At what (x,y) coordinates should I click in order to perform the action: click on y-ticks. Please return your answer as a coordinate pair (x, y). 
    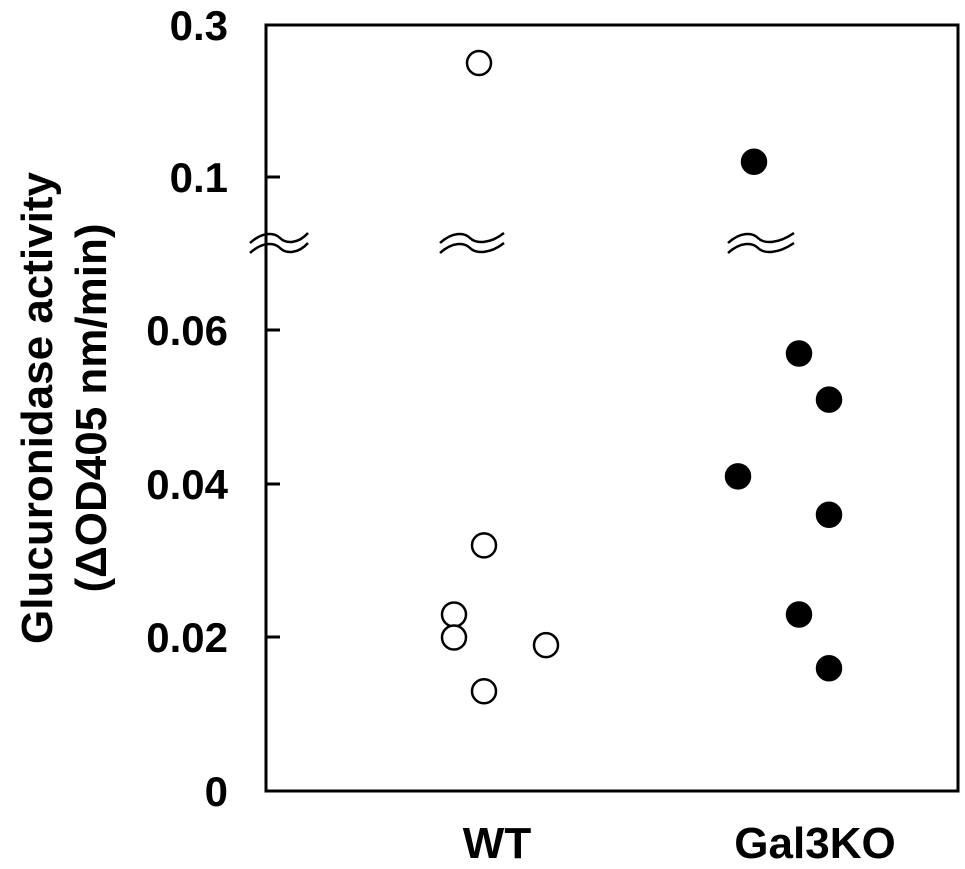
    Looking at the image, I should click on (273, 408).